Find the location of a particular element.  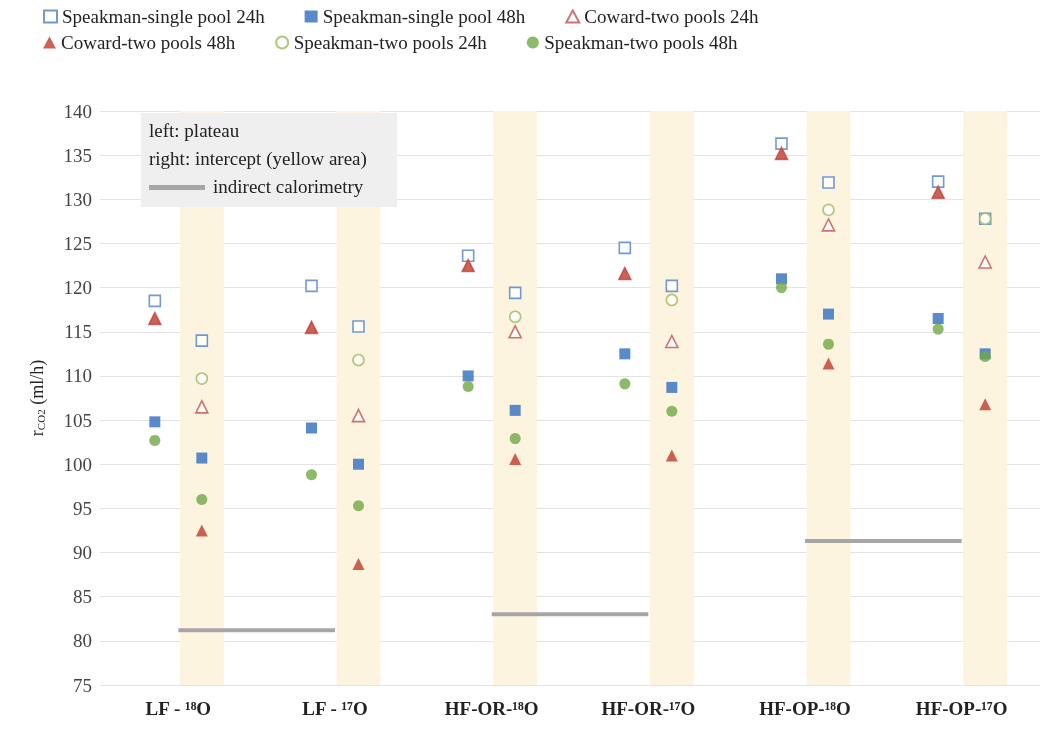

y-tick-label: 100 is located at coordinates (77, 464).